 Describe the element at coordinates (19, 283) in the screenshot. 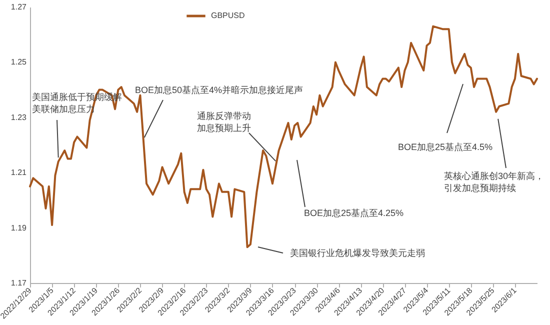

I see `y-tick-label: 1.17` at that location.